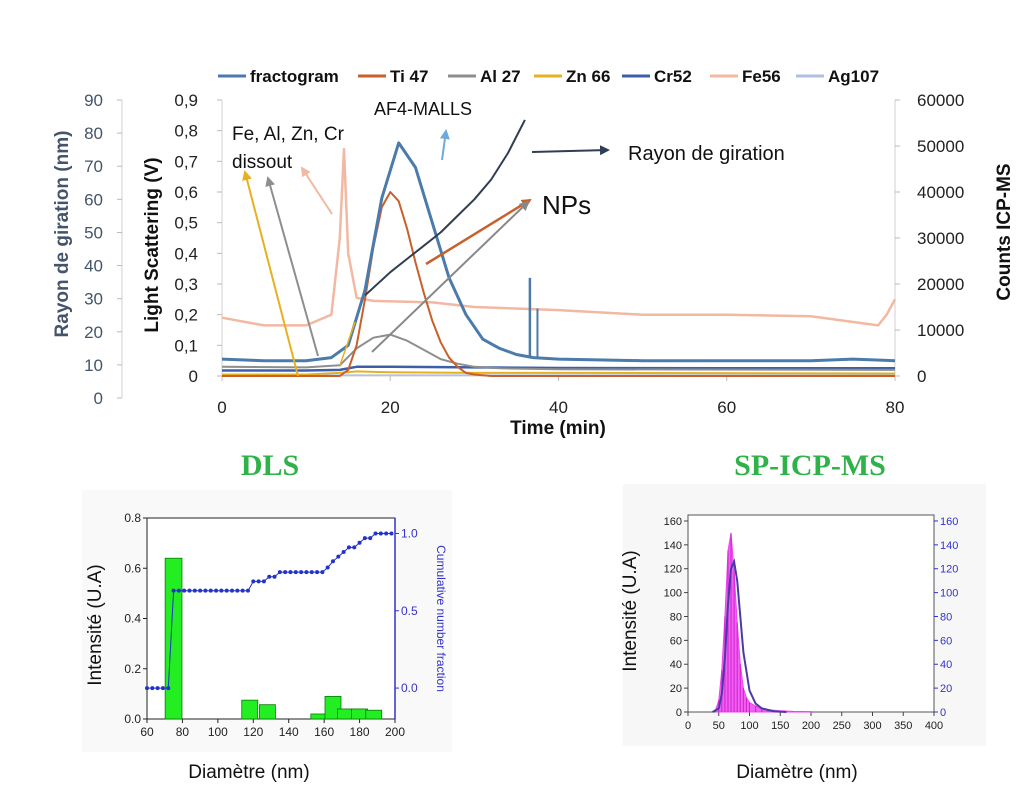  What do you see at coordinates (673, 522) in the screenshot?
I see `sp-y-tick-label: 160` at bounding box center [673, 522].